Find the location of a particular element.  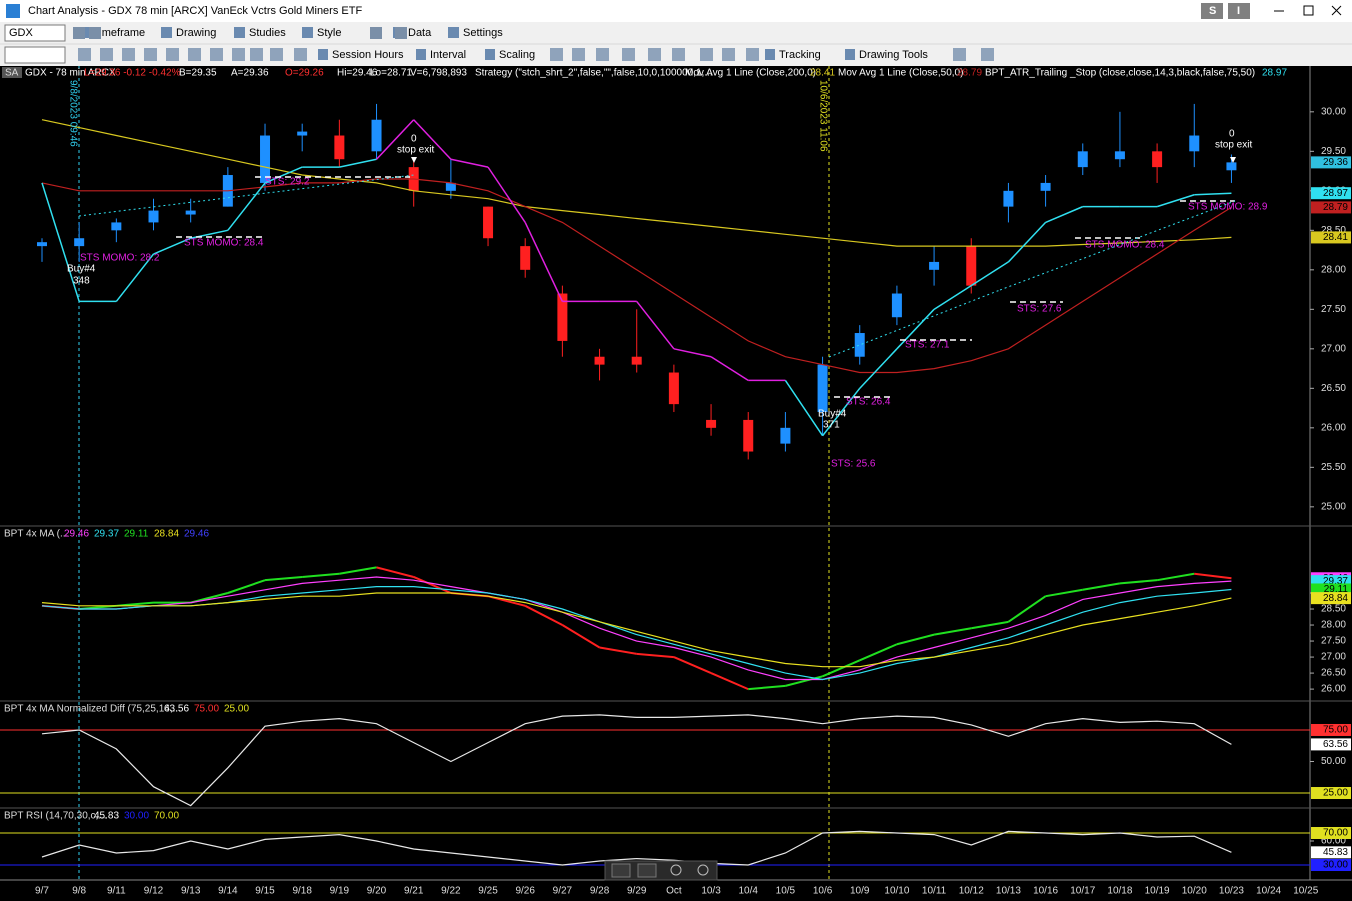

header-text: B=29.35 is located at coordinates (198, 73).